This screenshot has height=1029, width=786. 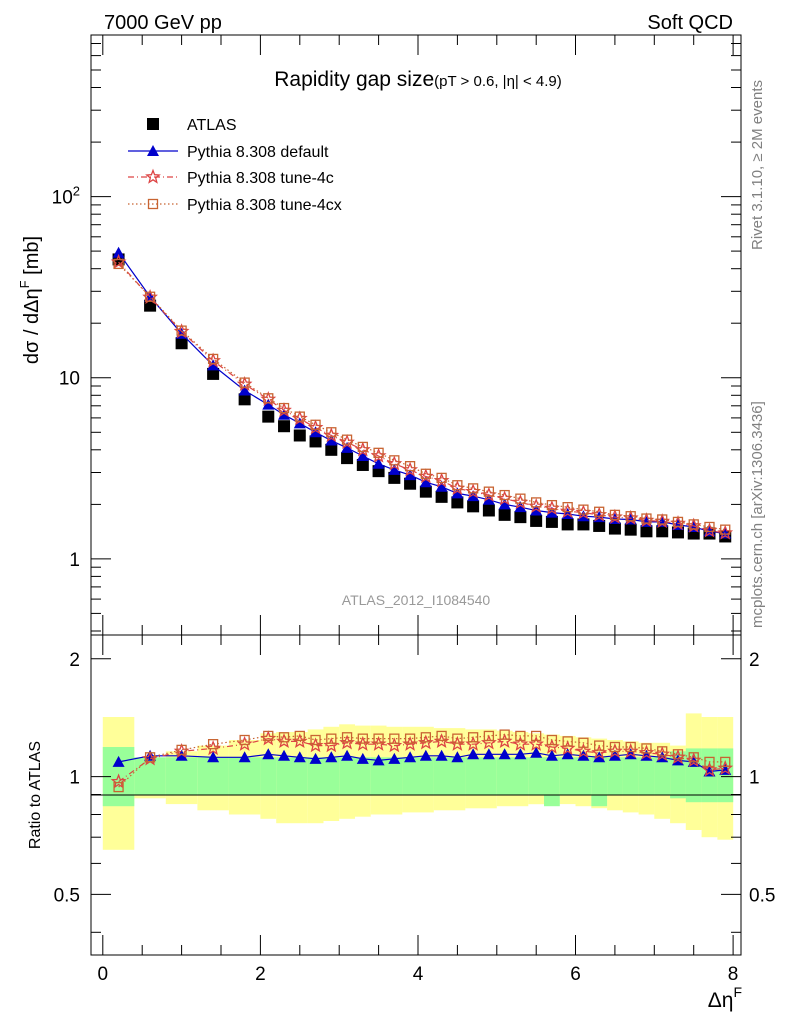 I want to click on main-title: Rapidity gap size(pT > 0.6, |η| < 4.9), so click(x=418, y=79).